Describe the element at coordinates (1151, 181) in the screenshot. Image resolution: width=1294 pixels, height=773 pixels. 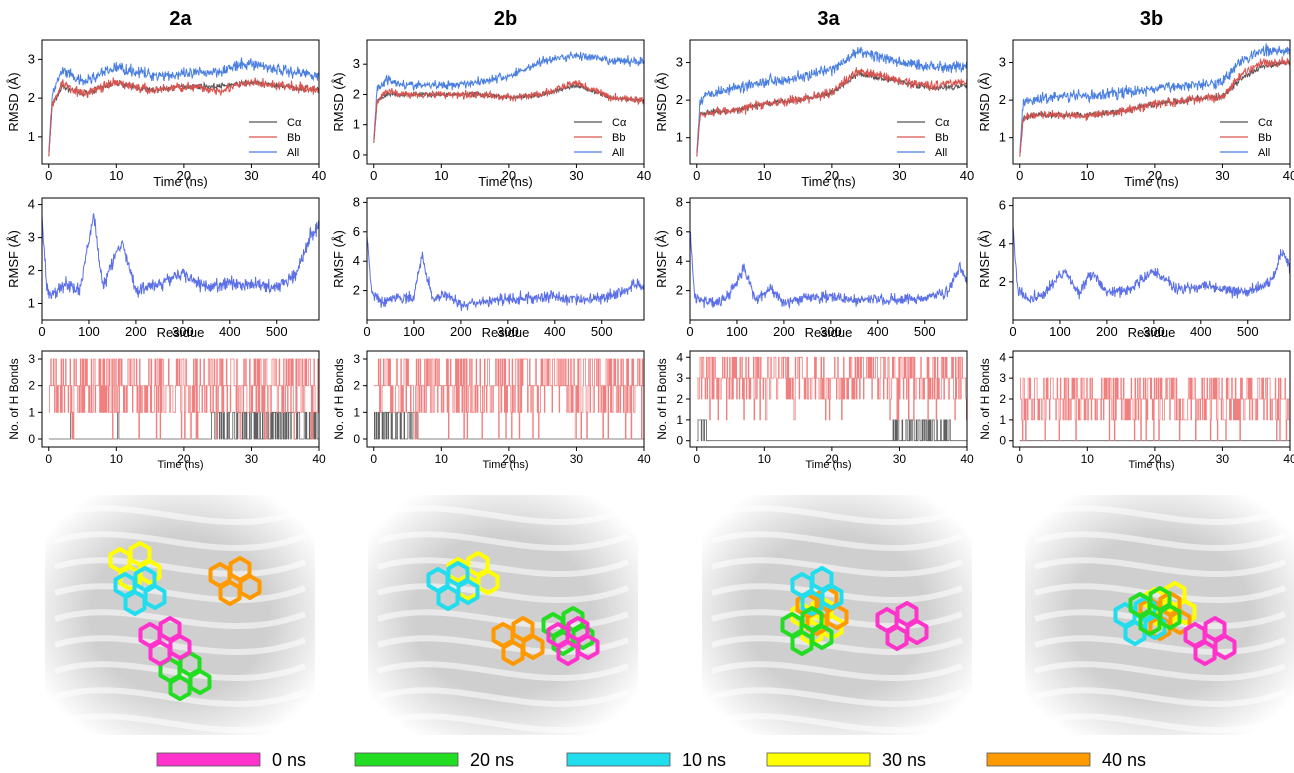
I see `x-axis-label: Time (ns)` at that location.